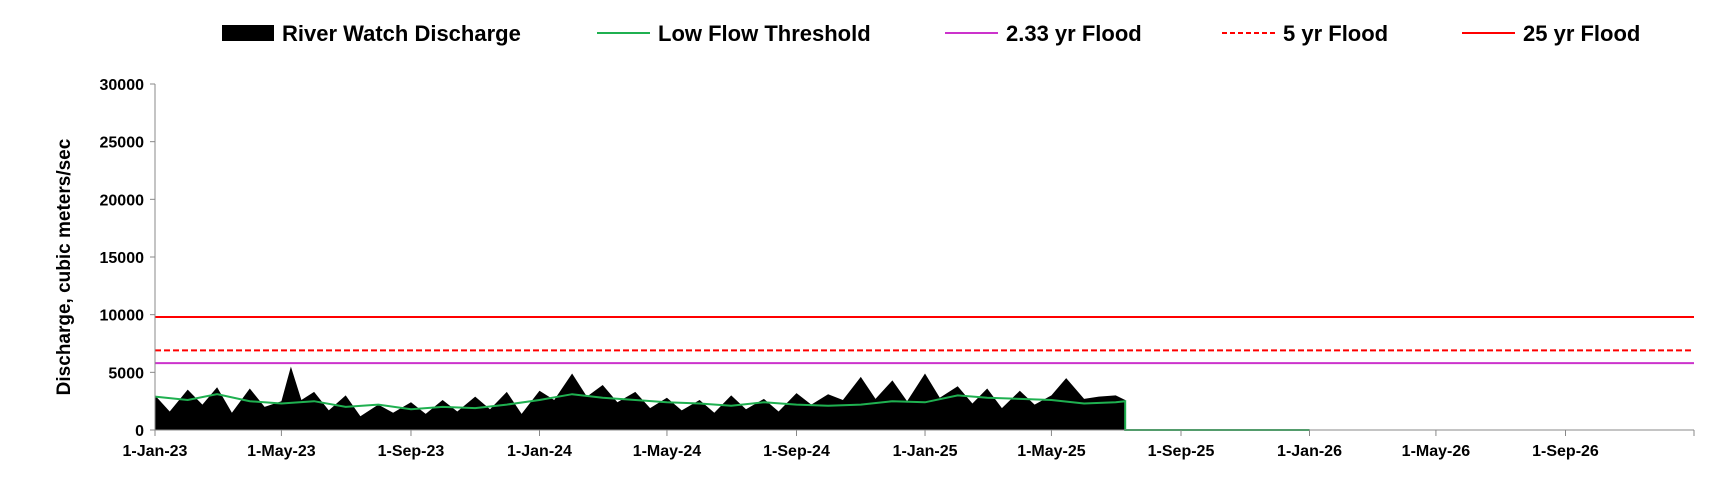  What do you see at coordinates (64, 266) in the screenshot?
I see `y-axis-title: Discharge, cubic meters/sec` at bounding box center [64, 266].